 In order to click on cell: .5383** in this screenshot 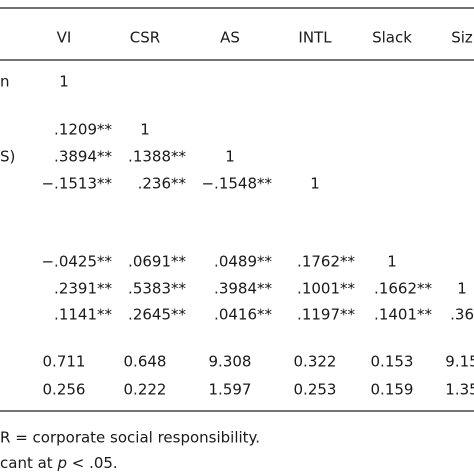, I will do `click(157, 289)`.